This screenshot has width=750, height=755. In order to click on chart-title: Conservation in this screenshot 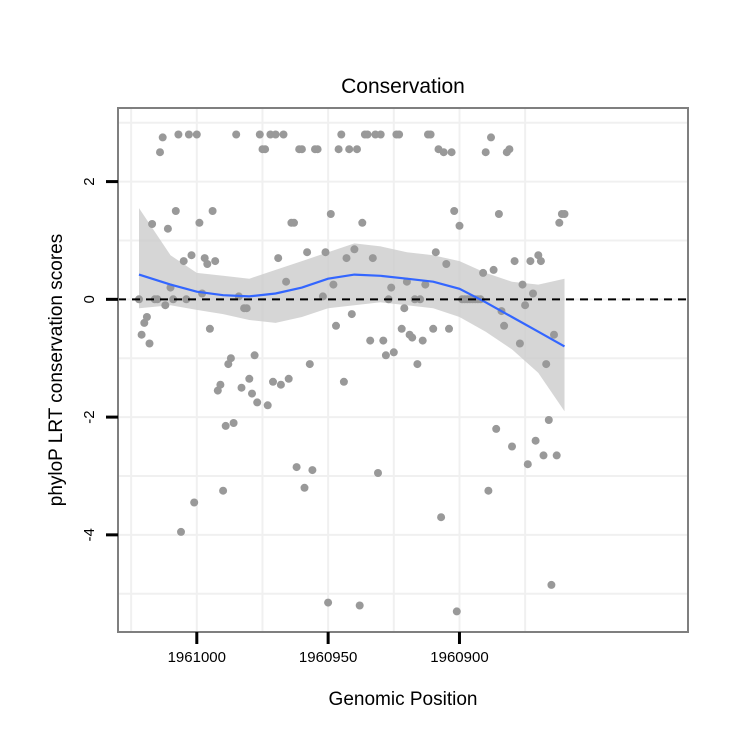, I will do `click(403, 86)`.